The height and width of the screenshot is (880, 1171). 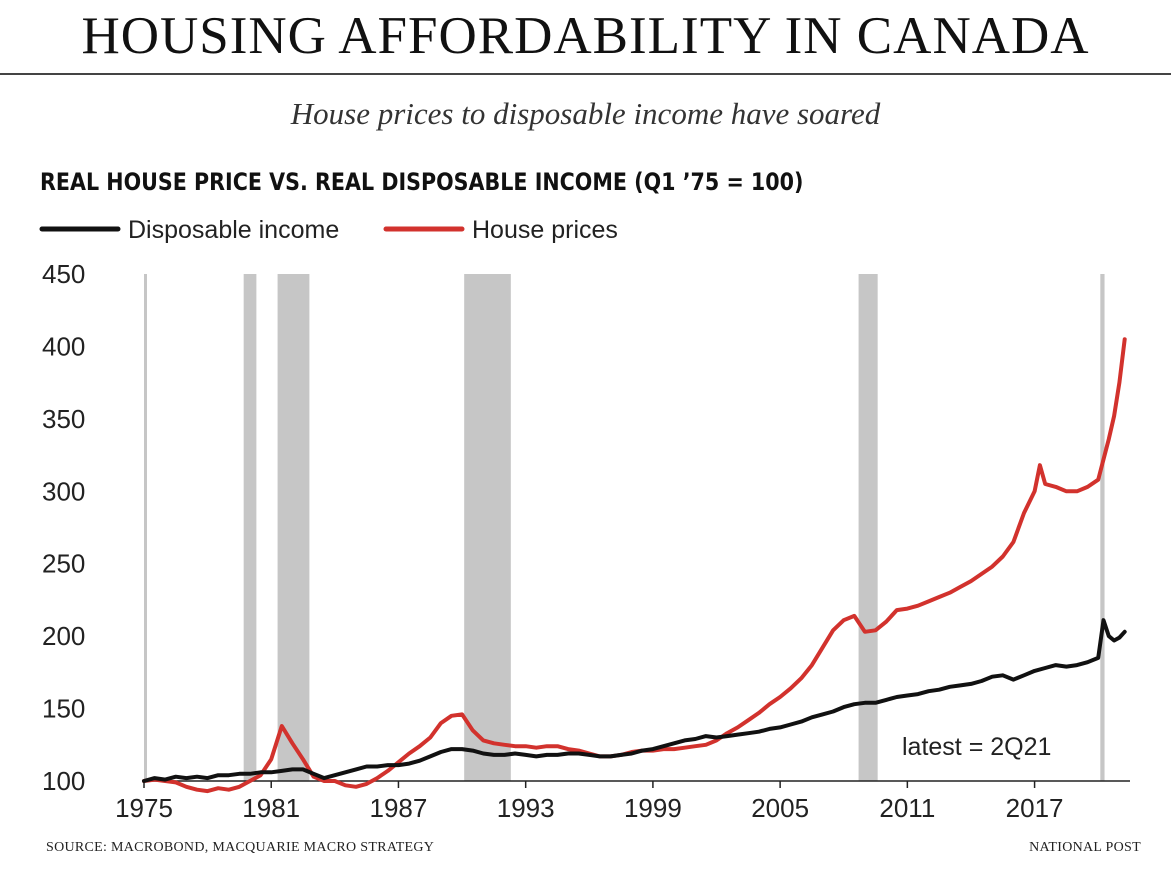 What do you see at coordinates (144, 808) in the screenshot?
I see `x-tick-label: 1975` at bounding box center [144, 808].